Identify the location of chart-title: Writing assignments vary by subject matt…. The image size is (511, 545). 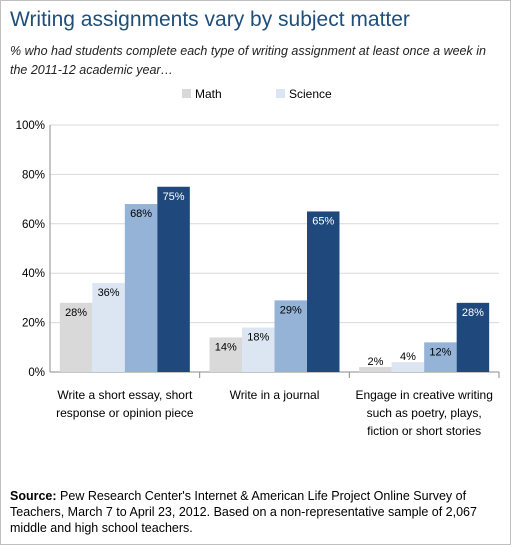
(210, 19).